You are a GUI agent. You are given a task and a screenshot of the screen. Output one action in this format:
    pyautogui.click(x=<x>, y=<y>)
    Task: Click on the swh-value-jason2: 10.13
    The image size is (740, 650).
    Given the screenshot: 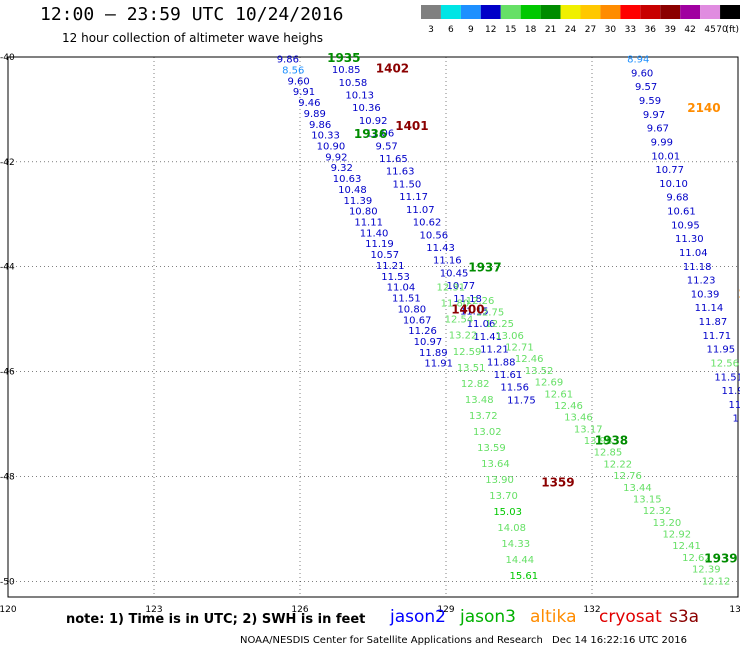 What is the action you would take?
    pyautogui.click(x=359, y=96)
    